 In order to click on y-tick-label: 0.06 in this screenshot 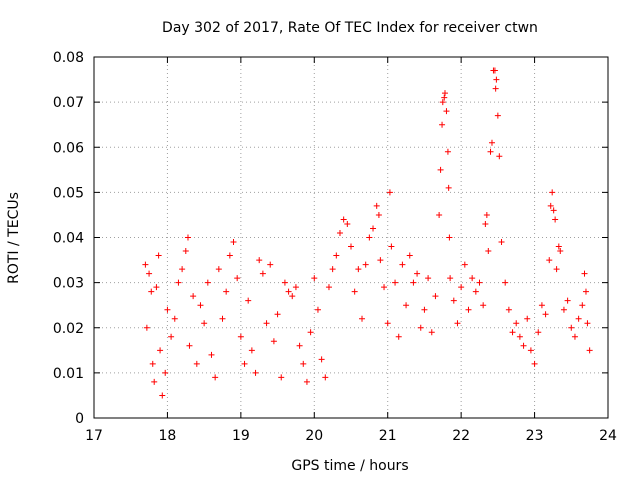, I will do `click(68, 148)`.